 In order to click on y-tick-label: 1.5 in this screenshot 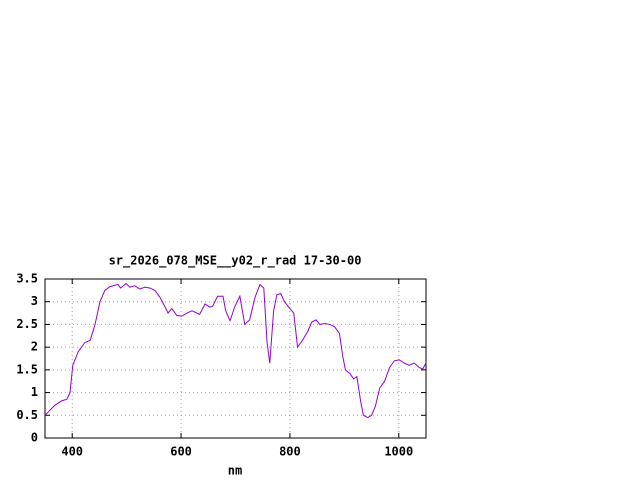, I will do `click(27, 369)`.